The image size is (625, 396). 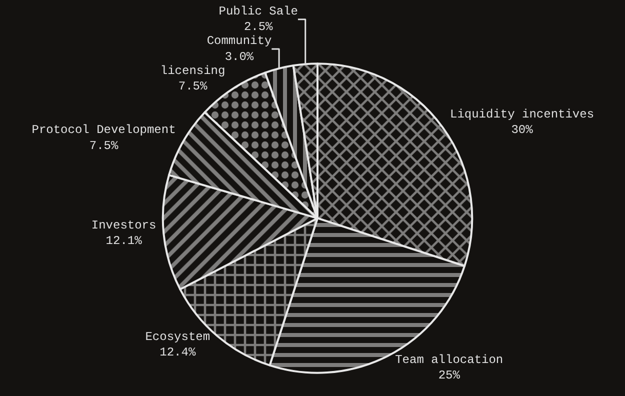 What do you see at coordinates (449, 359) in the screenshot?
I see `slice-label: Team allocation` at bounding box center [449, 359].